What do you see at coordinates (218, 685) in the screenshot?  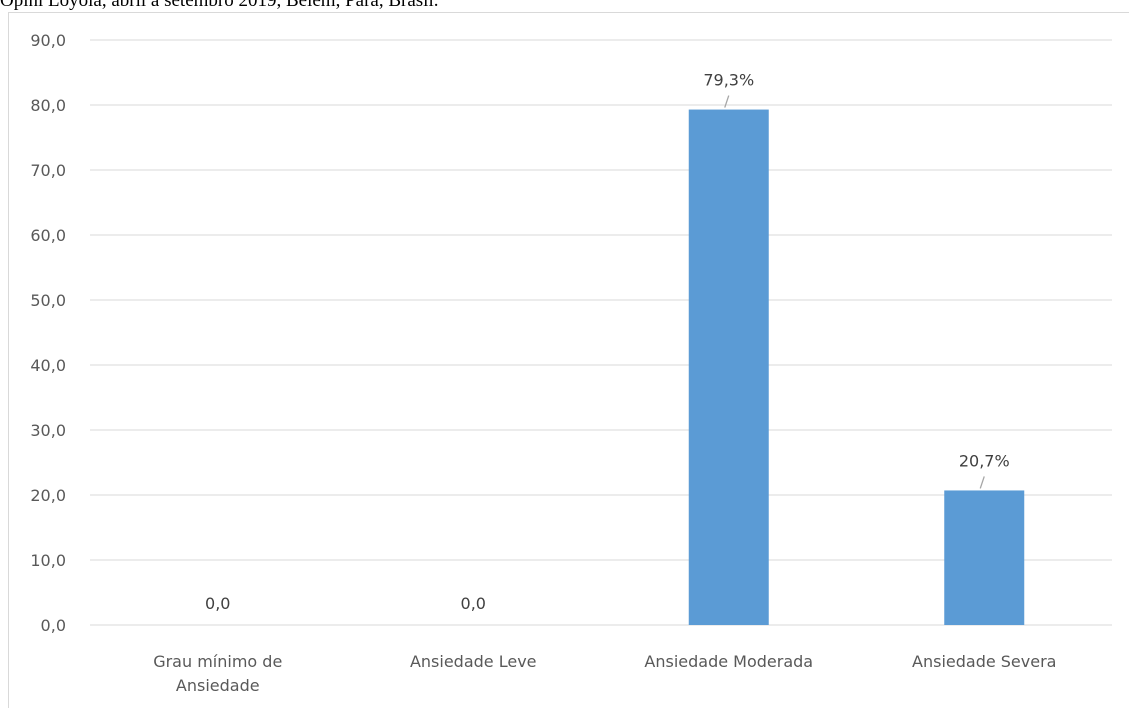 I see `category-label: Ansiedade` at bounding box center [218, 685].